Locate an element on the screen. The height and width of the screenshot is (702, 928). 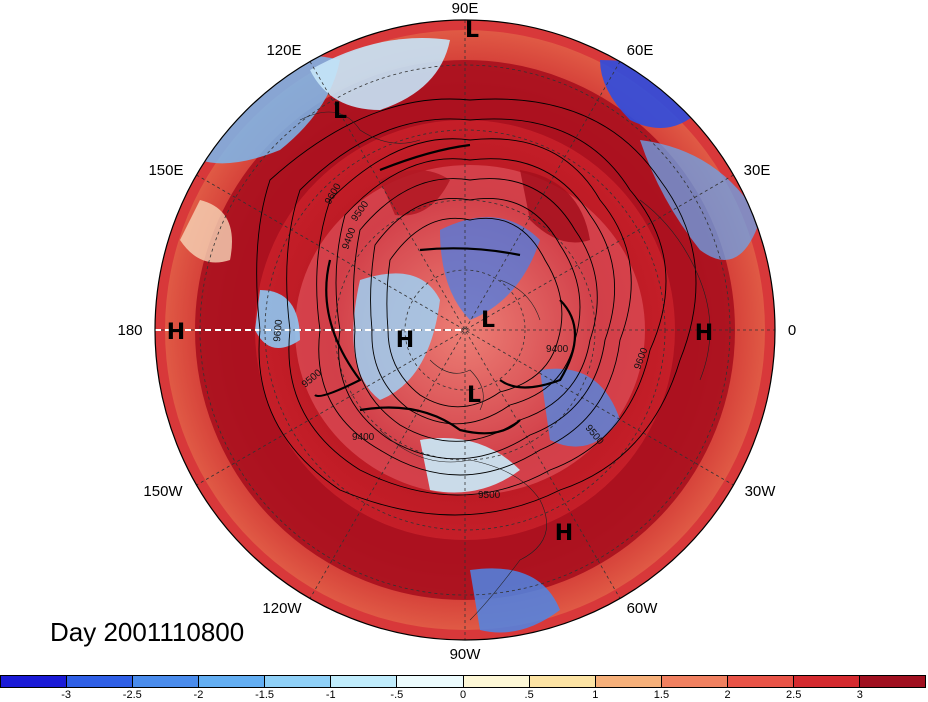
contour-label: 9500 is located at coordinates (489, 495).